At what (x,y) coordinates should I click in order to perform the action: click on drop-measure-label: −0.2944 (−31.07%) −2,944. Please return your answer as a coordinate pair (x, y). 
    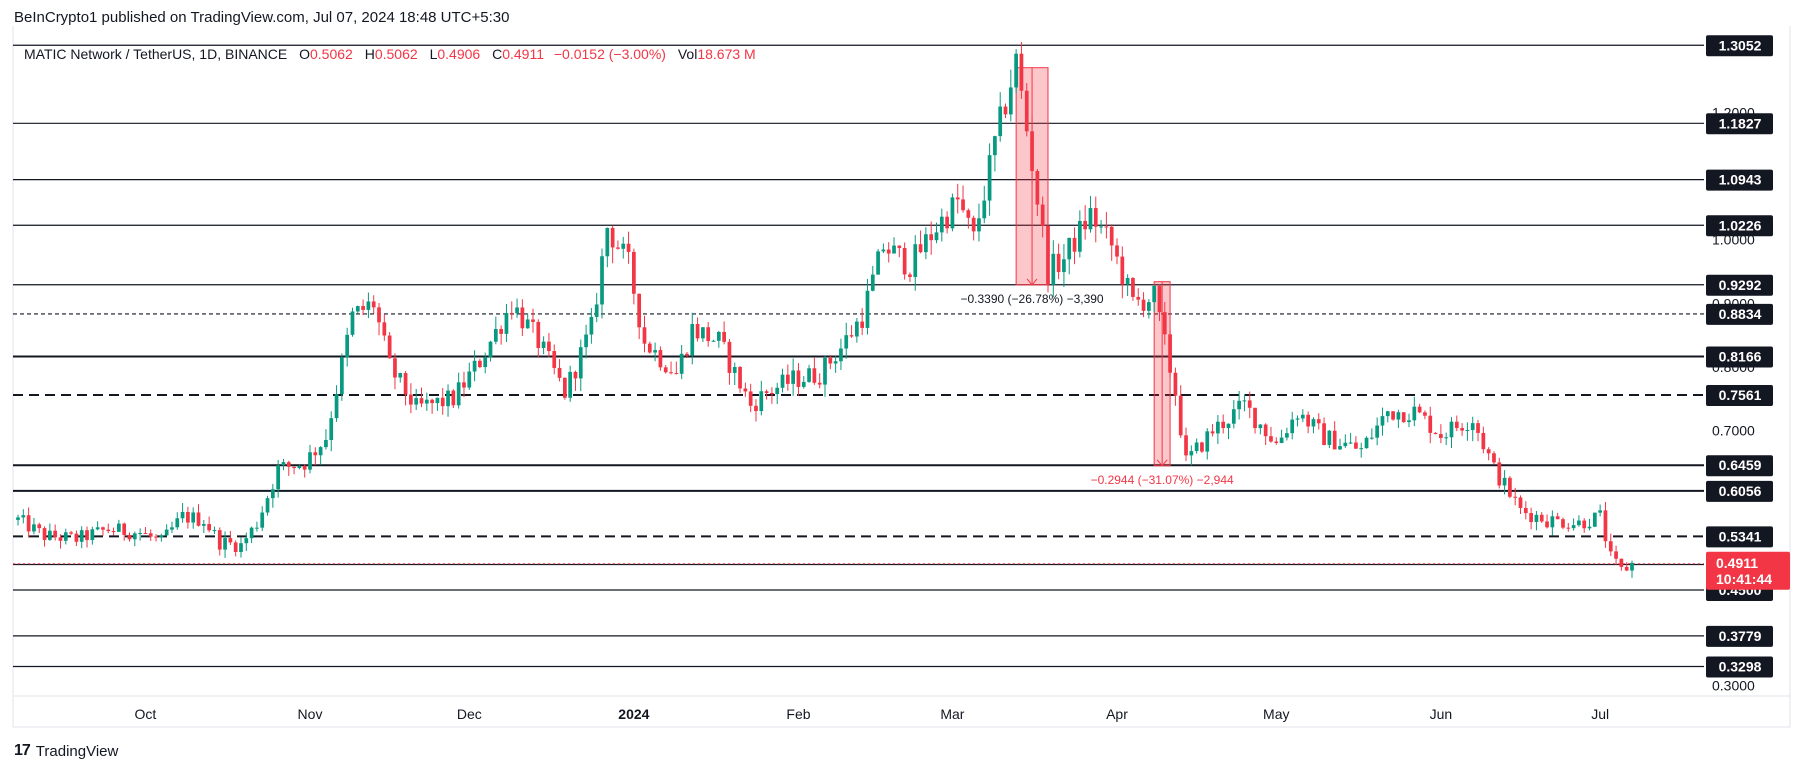
    Looking at the image, I should click on (1162, 480).